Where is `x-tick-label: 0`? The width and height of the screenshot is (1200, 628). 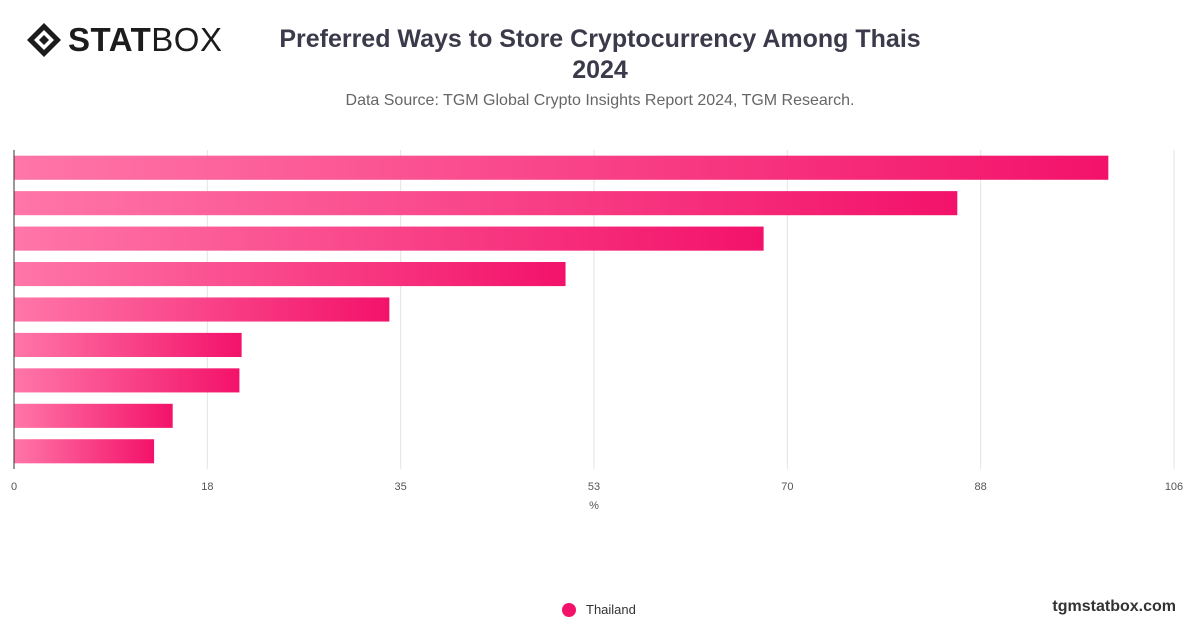
x-tick-label: 0 is located at coordinates (14, 487).